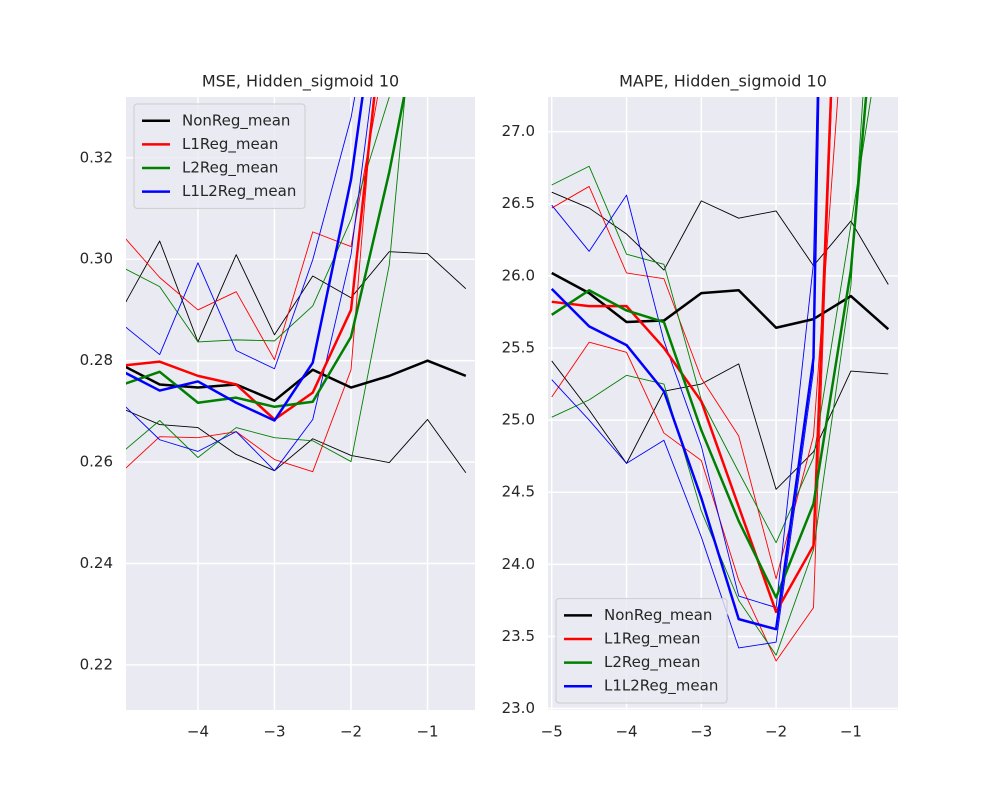  What do you see at coordinates (96, 157) in the screenshot?
I see `y-tick-label: 0.32` at bounding box center [96, 157].